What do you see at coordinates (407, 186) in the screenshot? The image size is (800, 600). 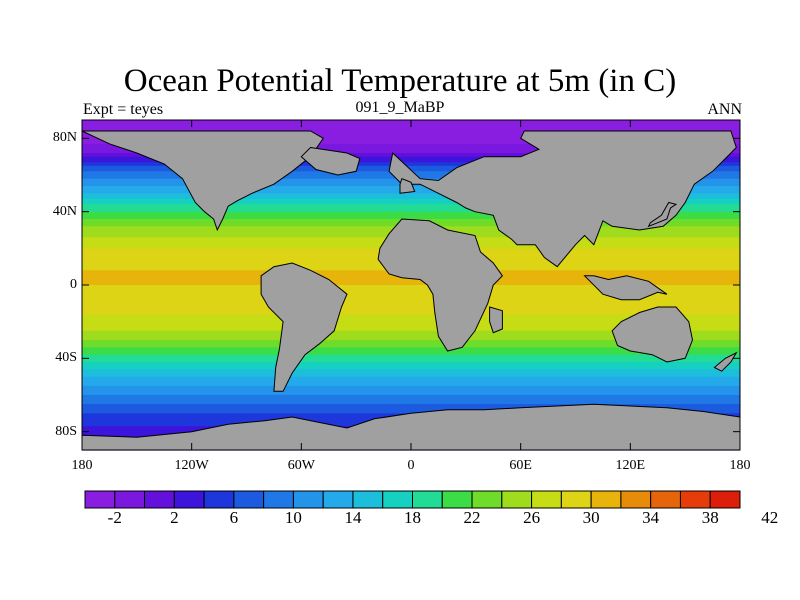 I see `land-britain` at bounding box center [407, 186].